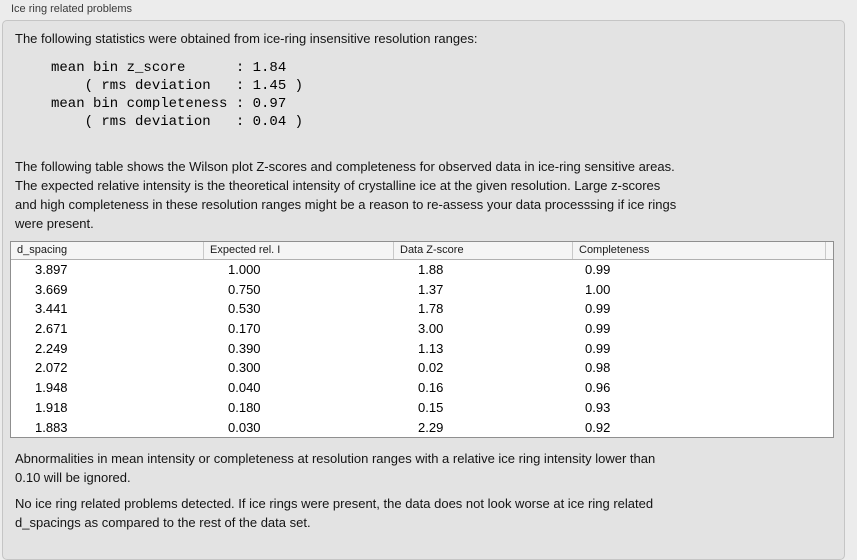 The image size is (857, 560). What do you see at coordinates (699, 250) in the screenshot?
I see `column-header-completeness: Completeness` at bounding box center [699, 250].